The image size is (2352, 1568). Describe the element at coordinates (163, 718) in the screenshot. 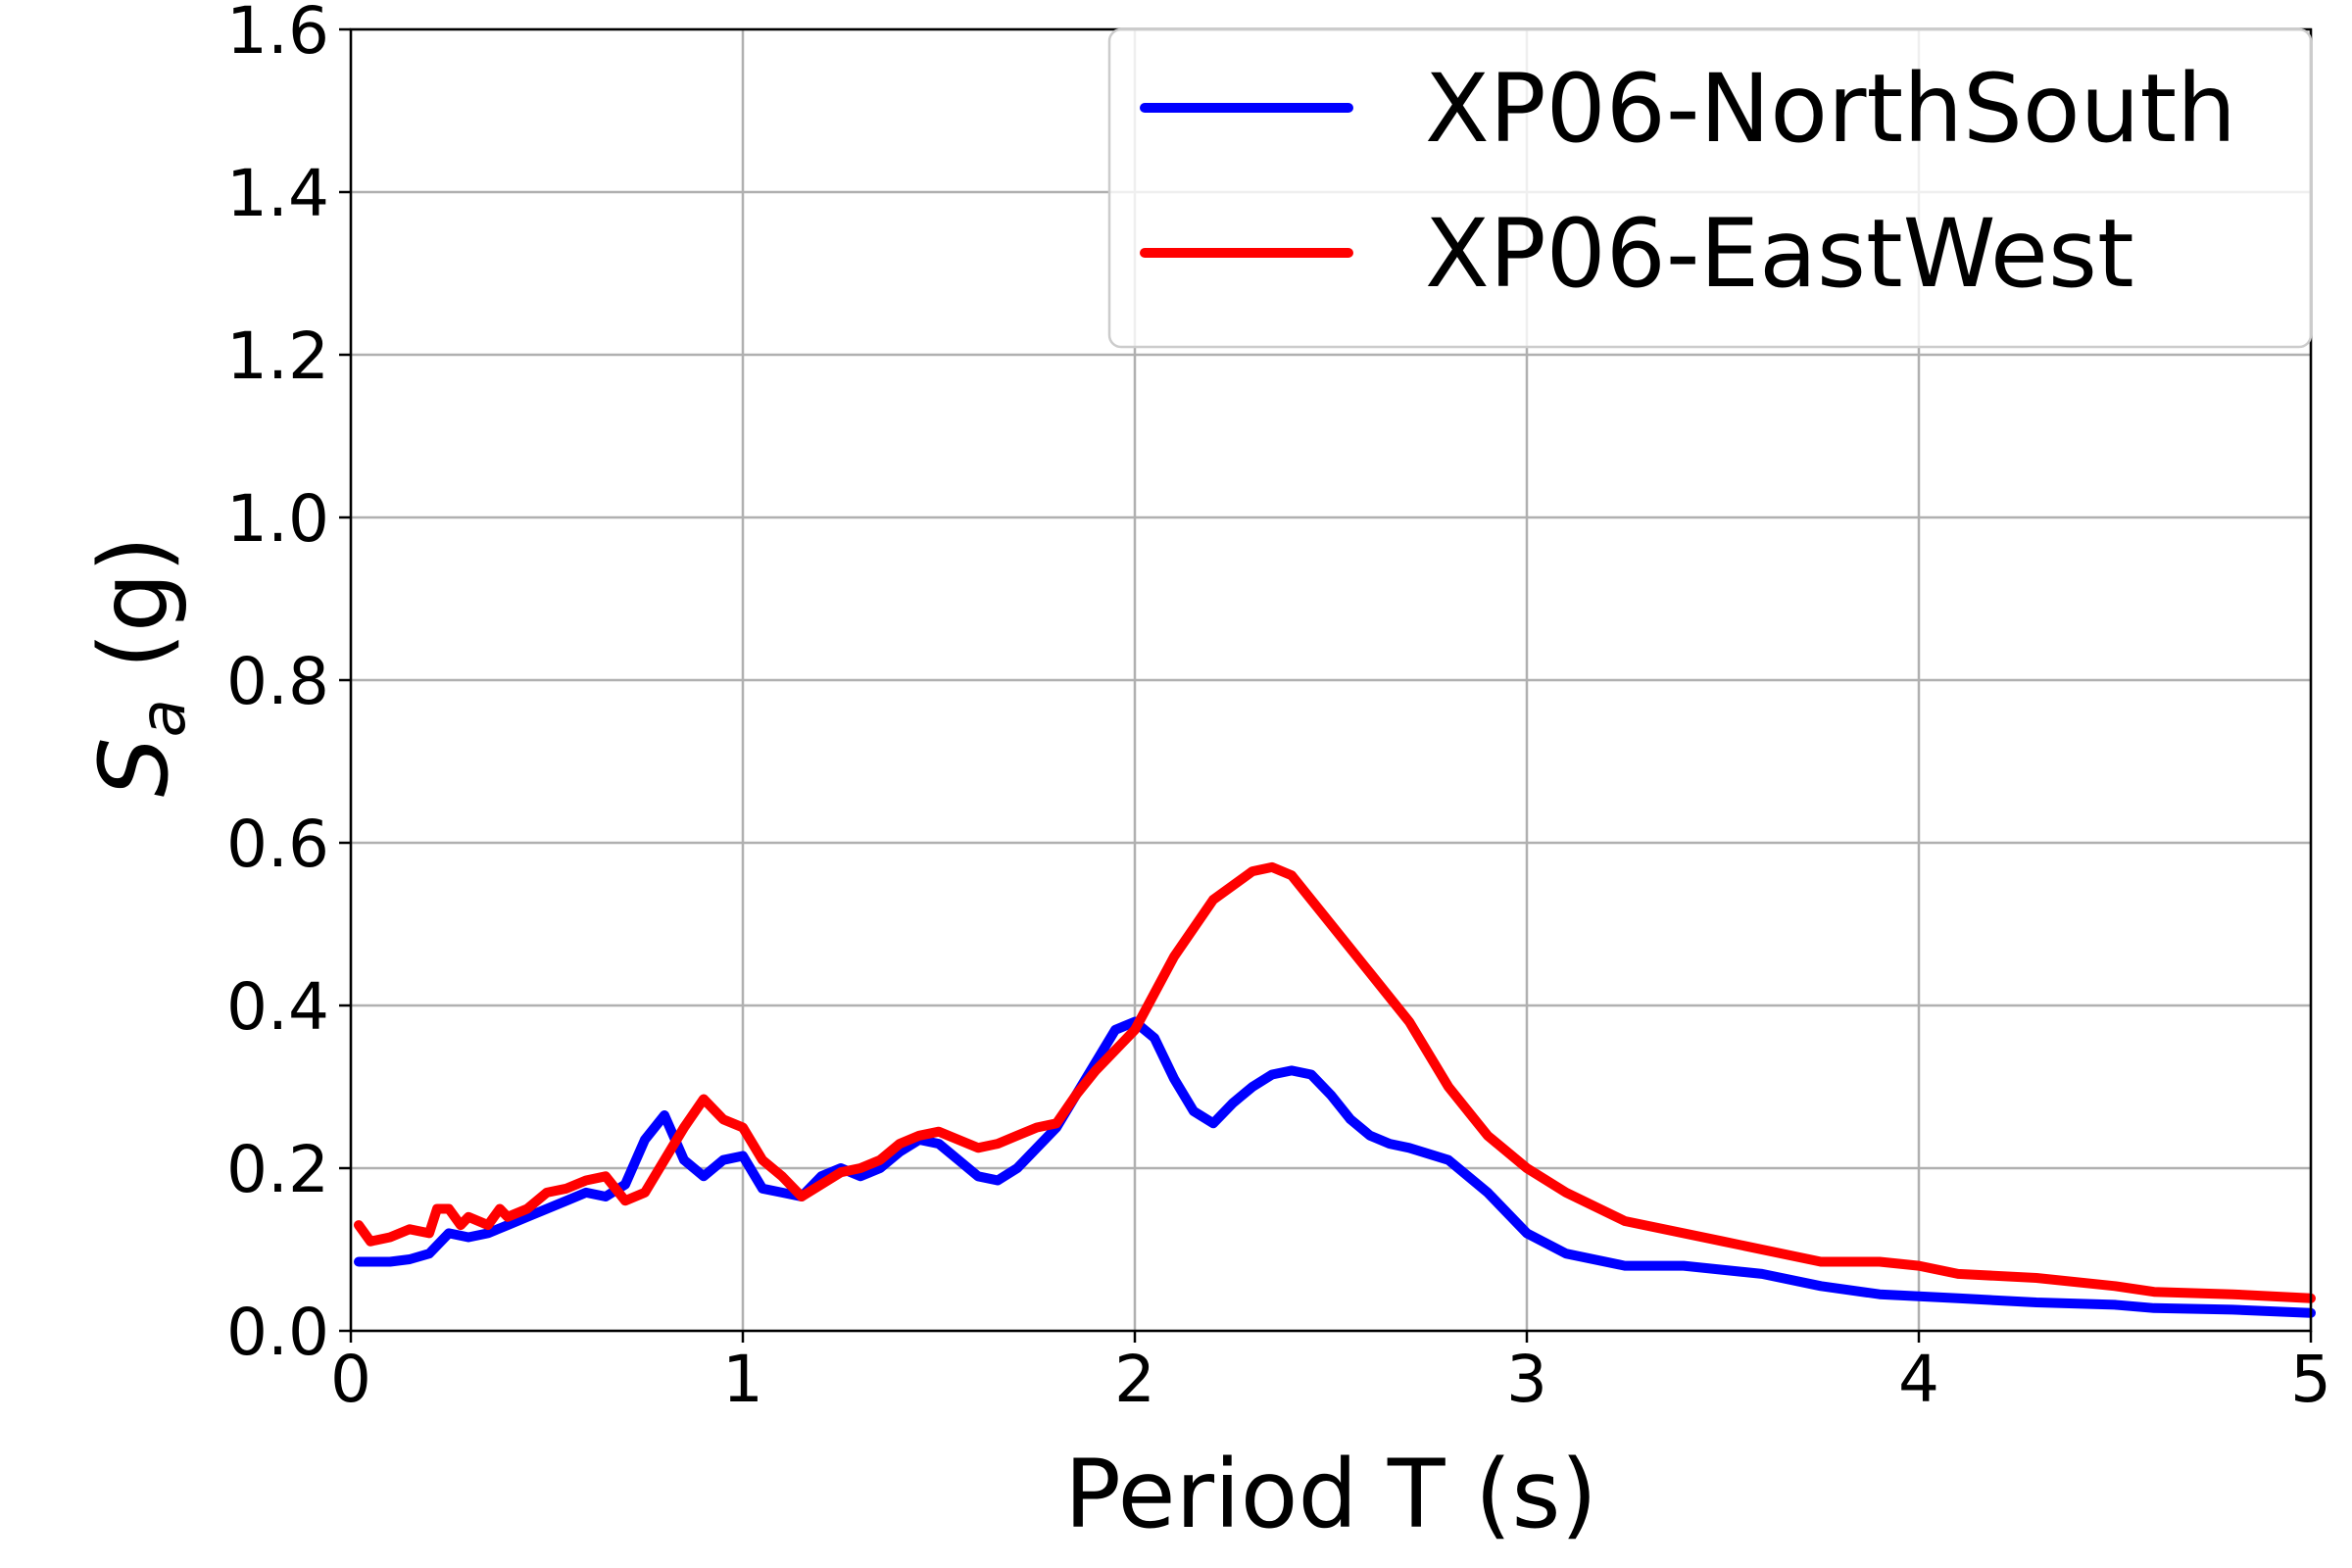

I see `y-axis-label-subscript: a` at that location.